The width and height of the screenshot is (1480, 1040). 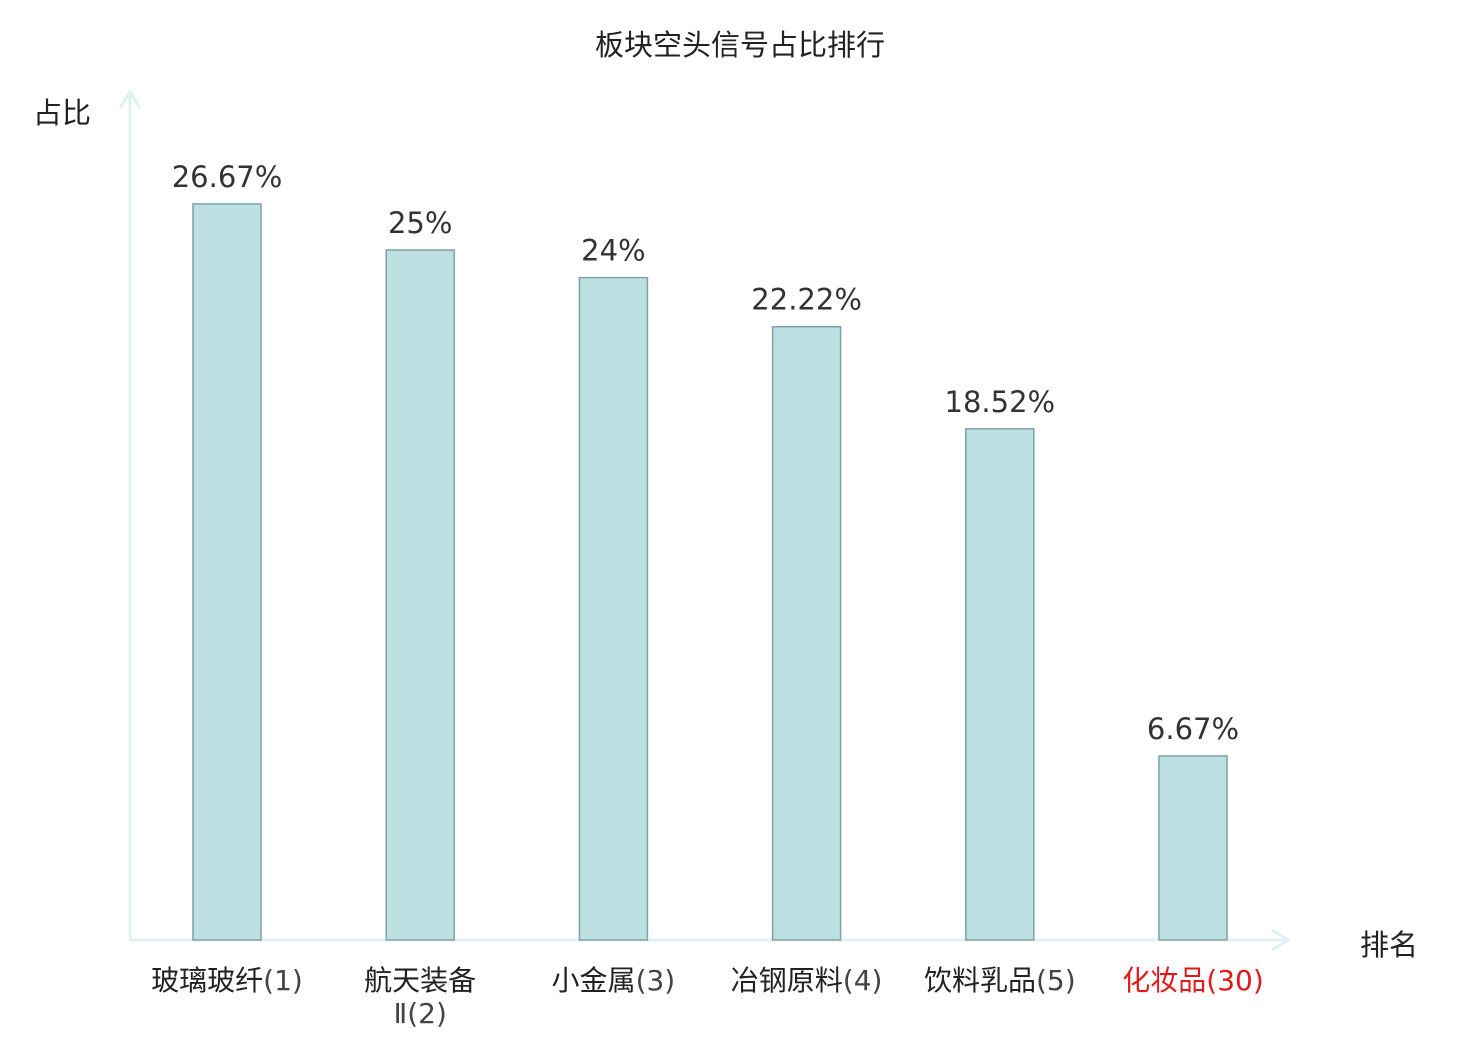 I want to click on category-rank: (5), so click(x=1055, y=980).